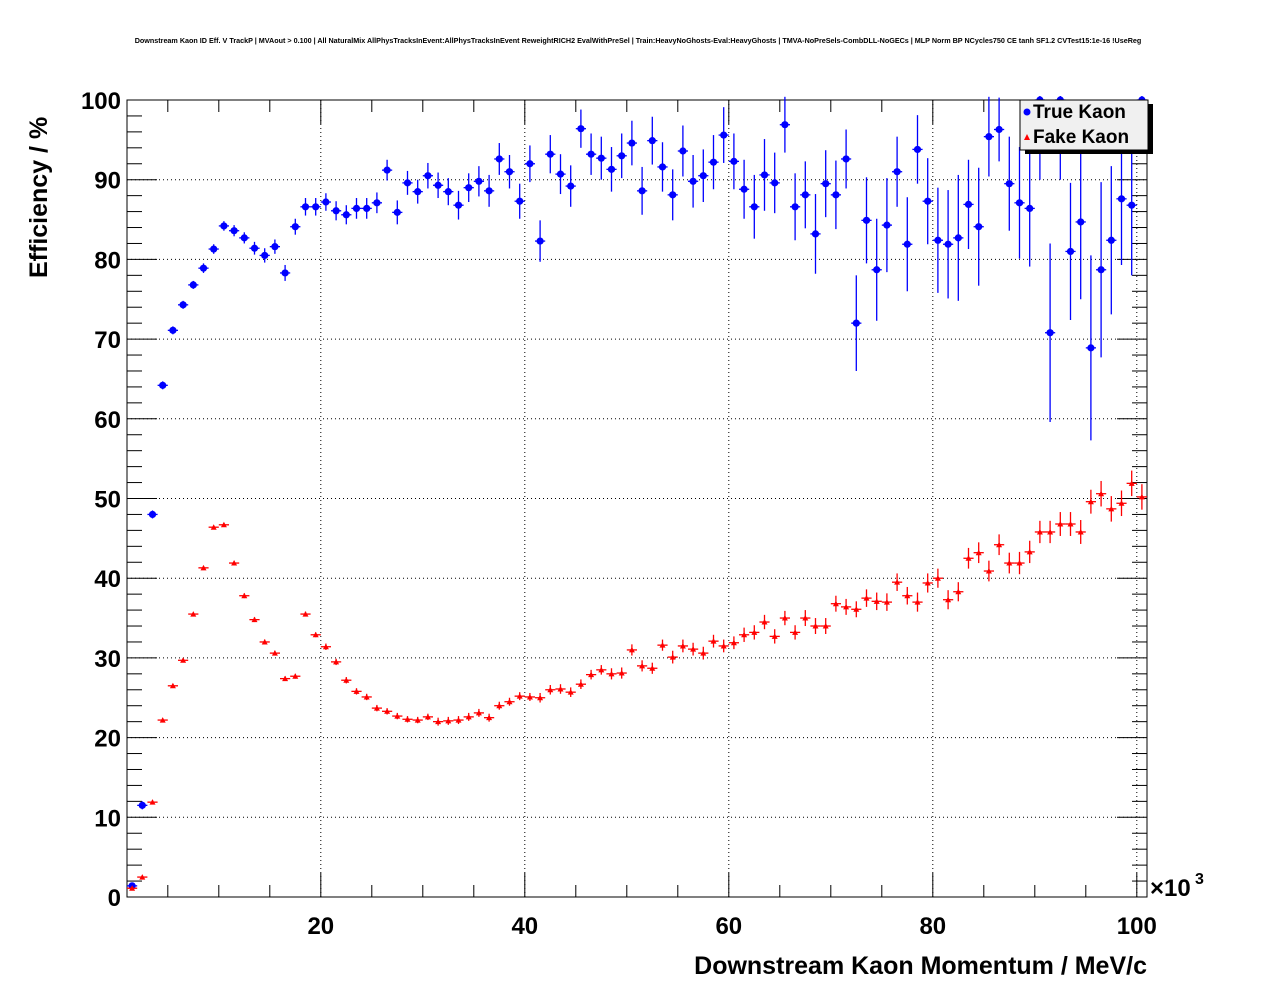 The width and height of the screenshot is (1276, 996). Describe the element at coordinates (107, 420) in the screenshot. I see `y-tick-label: 60` at that location.